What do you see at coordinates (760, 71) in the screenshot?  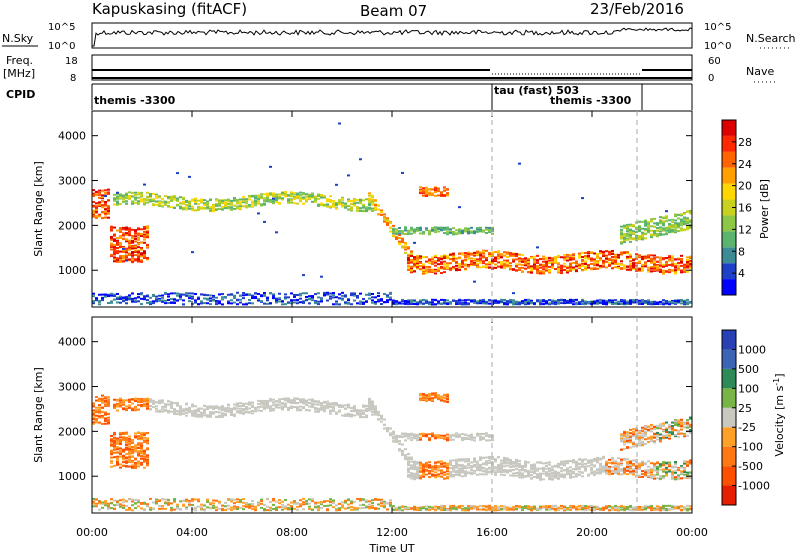 I see `nave-label: Nave` at bounding box center [760, 71].